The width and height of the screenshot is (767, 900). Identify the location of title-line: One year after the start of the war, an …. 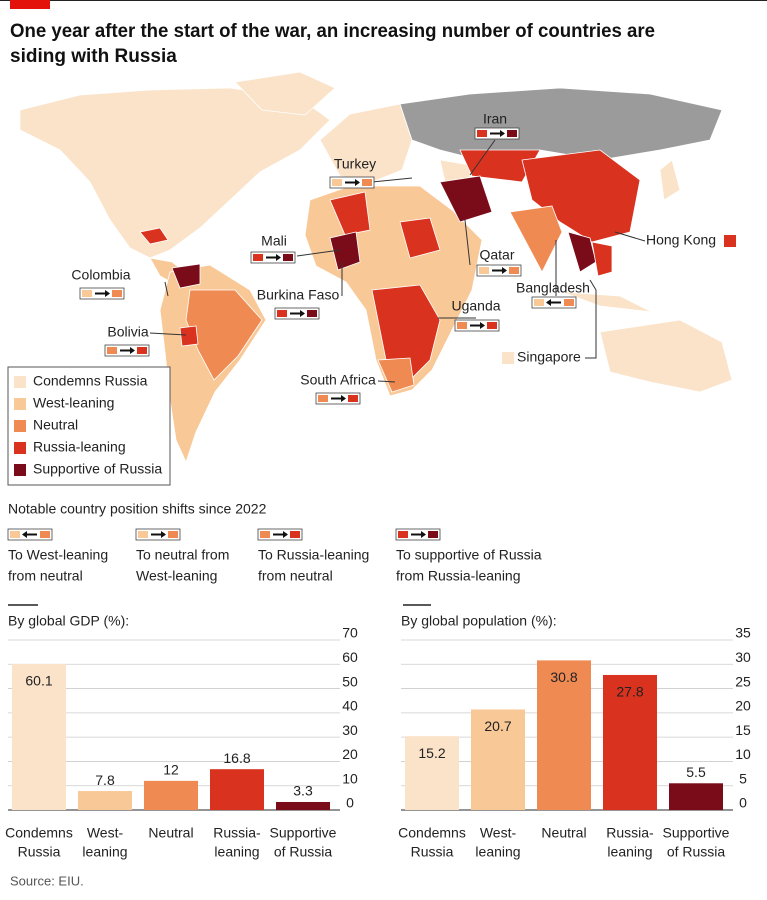
(332, 31).